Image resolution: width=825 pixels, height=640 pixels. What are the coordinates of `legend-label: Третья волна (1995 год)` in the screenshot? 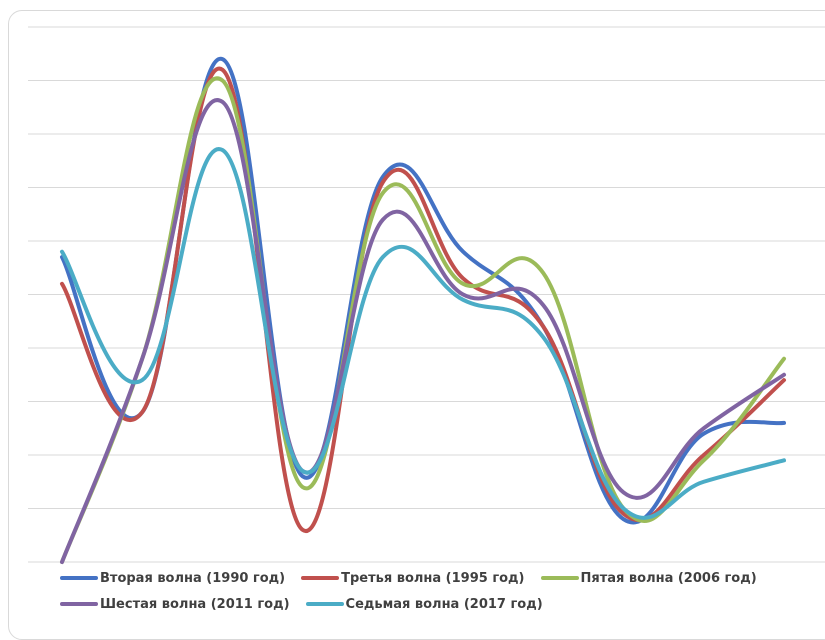 It's located at (433, 578).